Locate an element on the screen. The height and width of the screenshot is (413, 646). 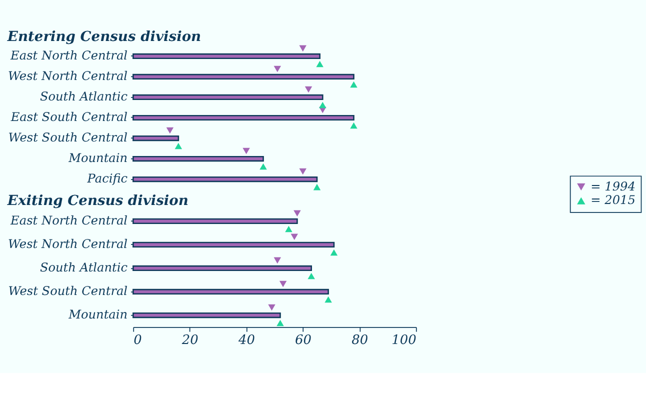
x-tick-label: 80 is located at coordinates (360, 340).